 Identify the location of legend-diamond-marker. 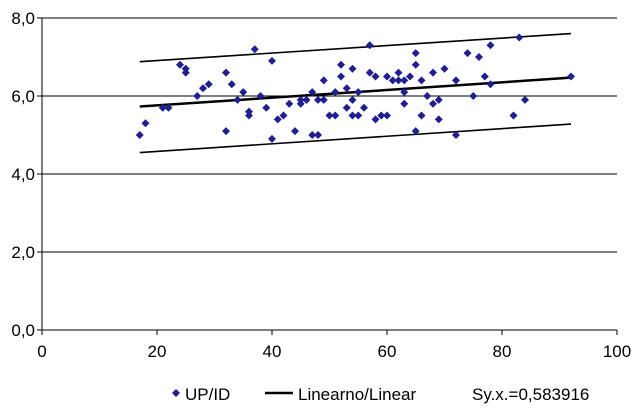
(176, 393).